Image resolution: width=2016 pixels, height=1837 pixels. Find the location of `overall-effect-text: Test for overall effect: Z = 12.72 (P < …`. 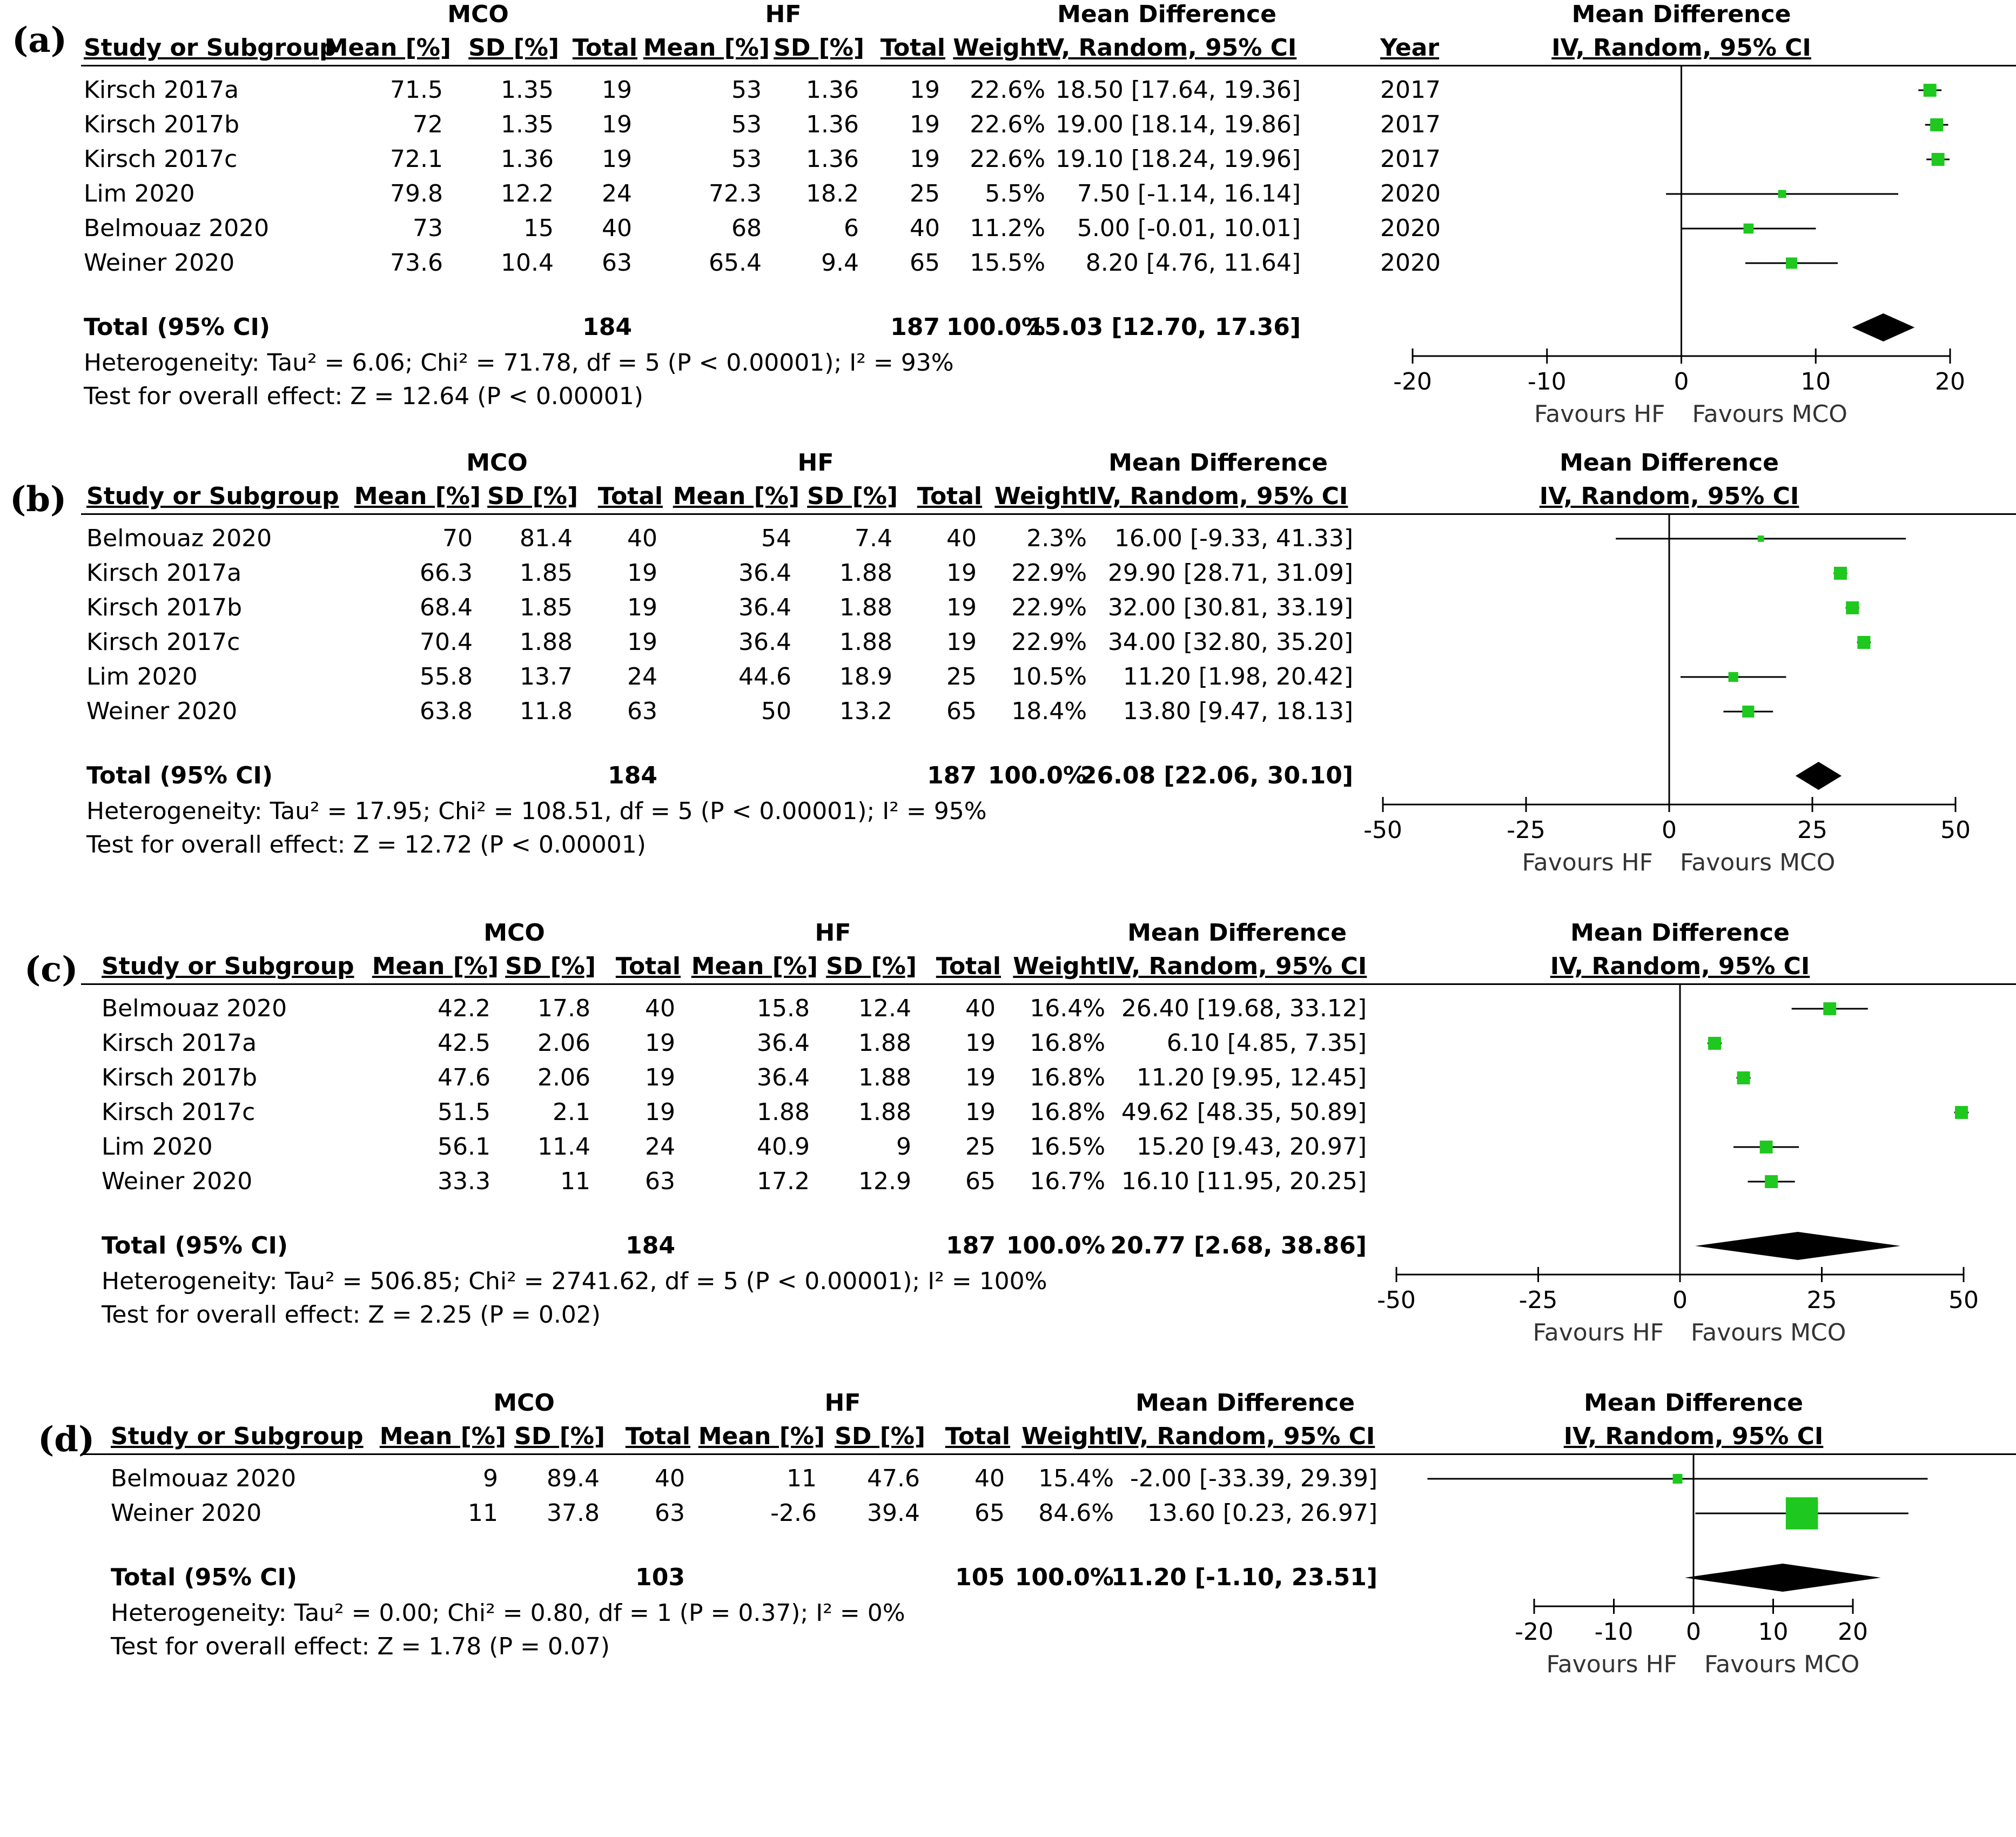

overall-effect-text: Test for overall effect: Z = 12.72 (P < … is located at coordinates (366, 845).